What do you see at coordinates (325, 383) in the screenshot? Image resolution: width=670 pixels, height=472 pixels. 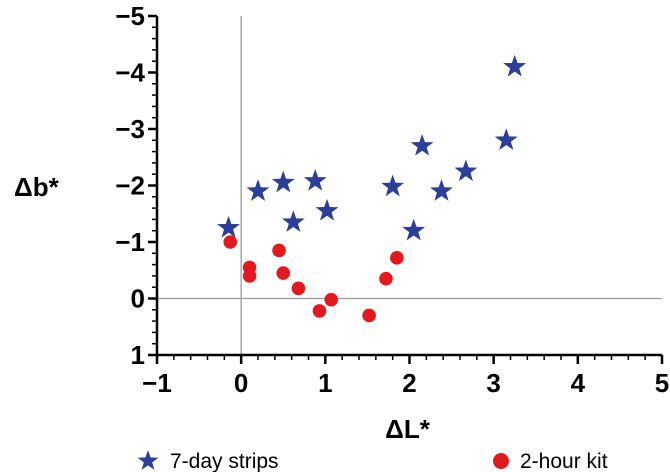 I see `x-tick-label: 1` at bounding box center [325, 383].